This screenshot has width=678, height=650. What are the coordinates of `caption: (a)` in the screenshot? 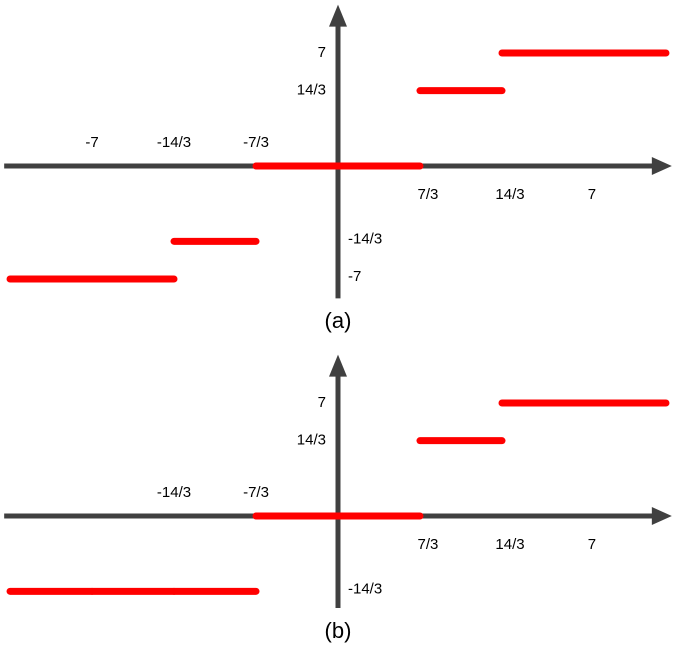 It's located at (338, 320).